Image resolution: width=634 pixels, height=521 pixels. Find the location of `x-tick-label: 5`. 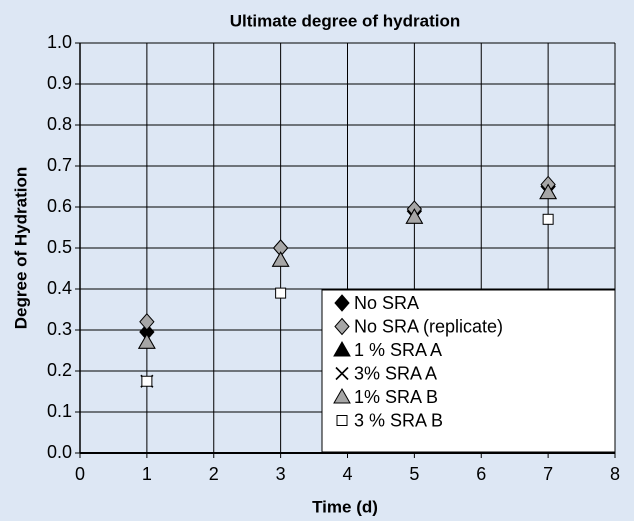

x-tick-label: 5 is located at coordinates (414, 474).